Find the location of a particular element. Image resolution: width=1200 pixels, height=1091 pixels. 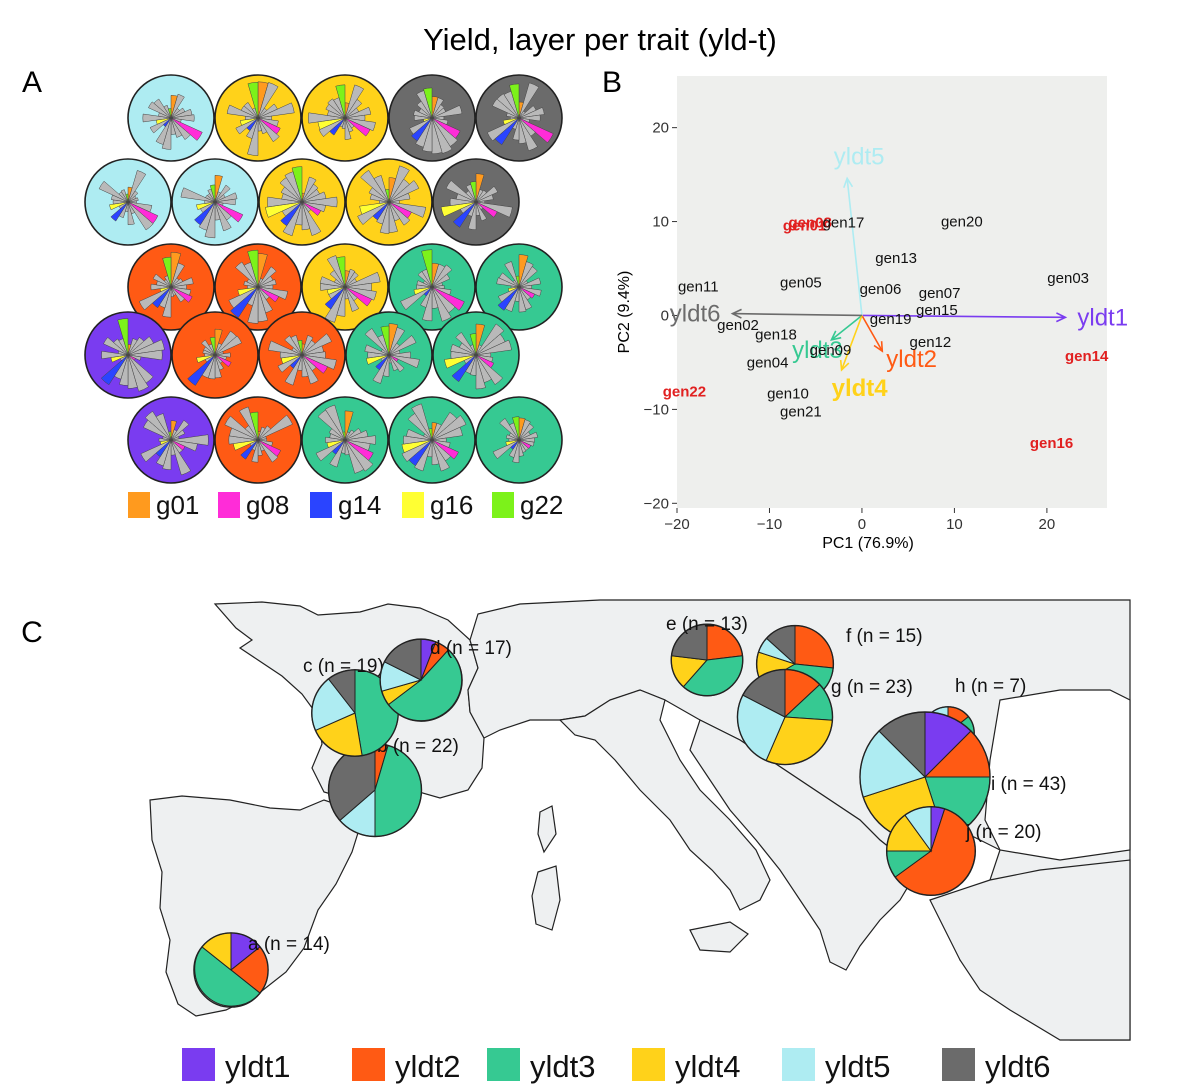

vector-arrowhead is located at coordinates (736, 313).